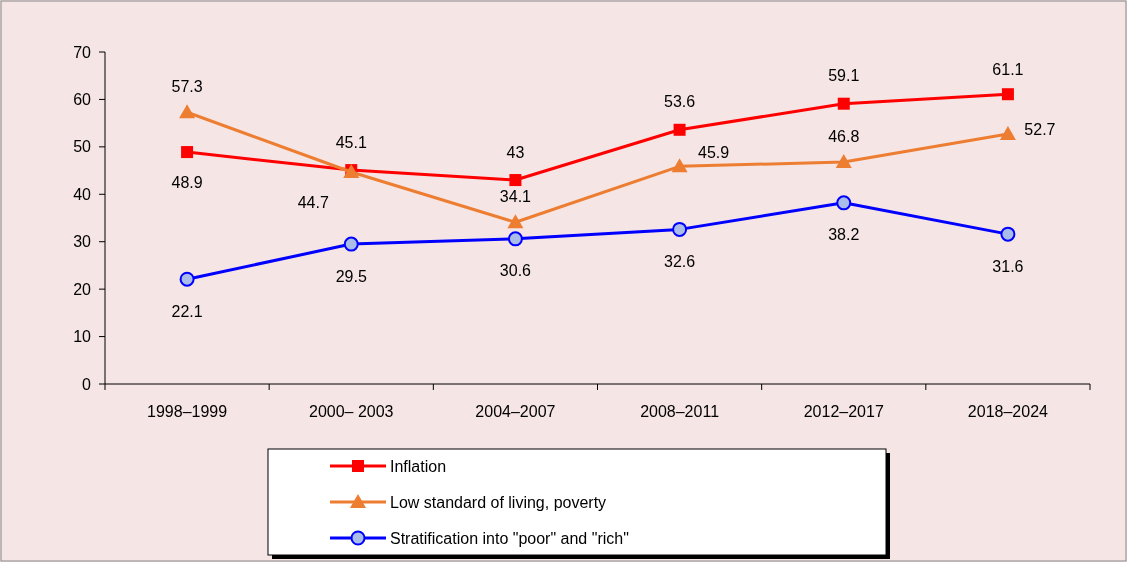  I want to click on y-tick-label: 50, so click(82, 147).